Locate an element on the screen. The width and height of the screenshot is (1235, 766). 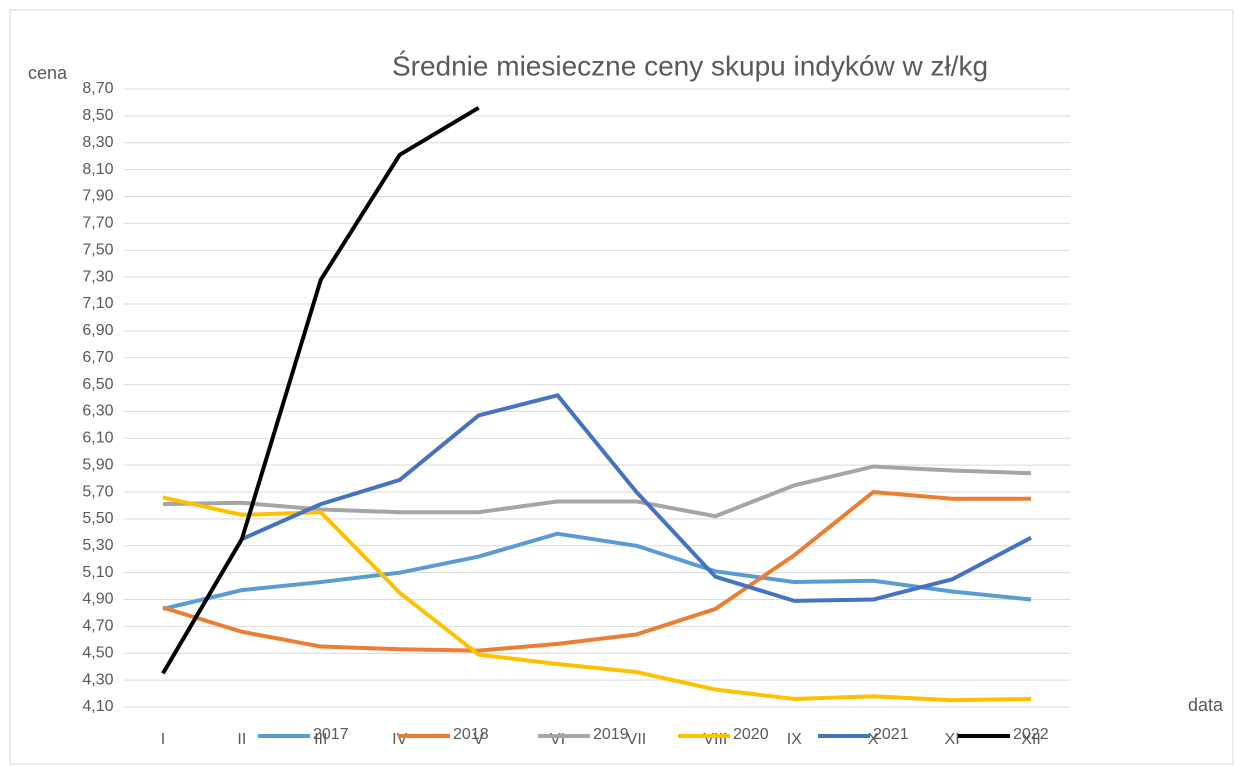
y-tick-label: 5,50 is located at coordinates (97, 518).